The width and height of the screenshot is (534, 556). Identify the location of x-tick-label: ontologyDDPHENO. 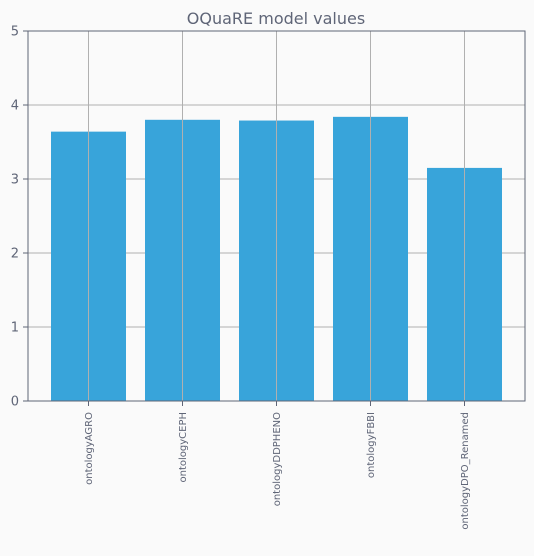
(277, 459).